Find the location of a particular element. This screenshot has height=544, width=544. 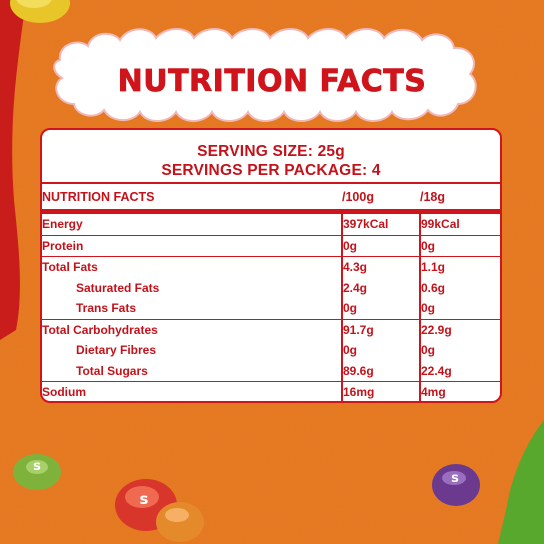

nutrient-name: Total Sugars is located at coordinates (112, 370).